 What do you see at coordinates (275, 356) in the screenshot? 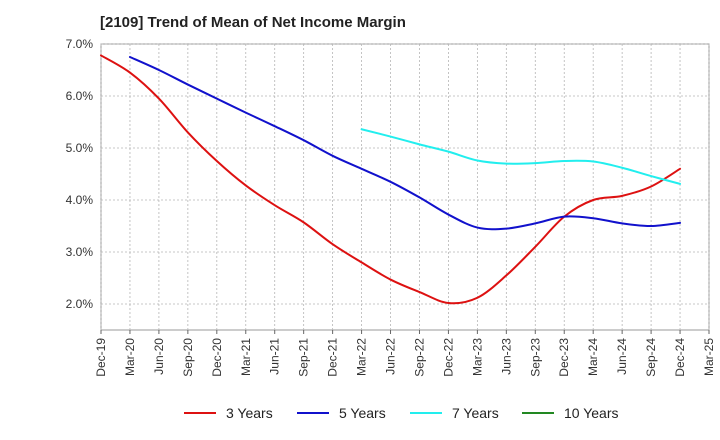
I see `x-tick-label: Jun-21` at bounding box center [275, 356].